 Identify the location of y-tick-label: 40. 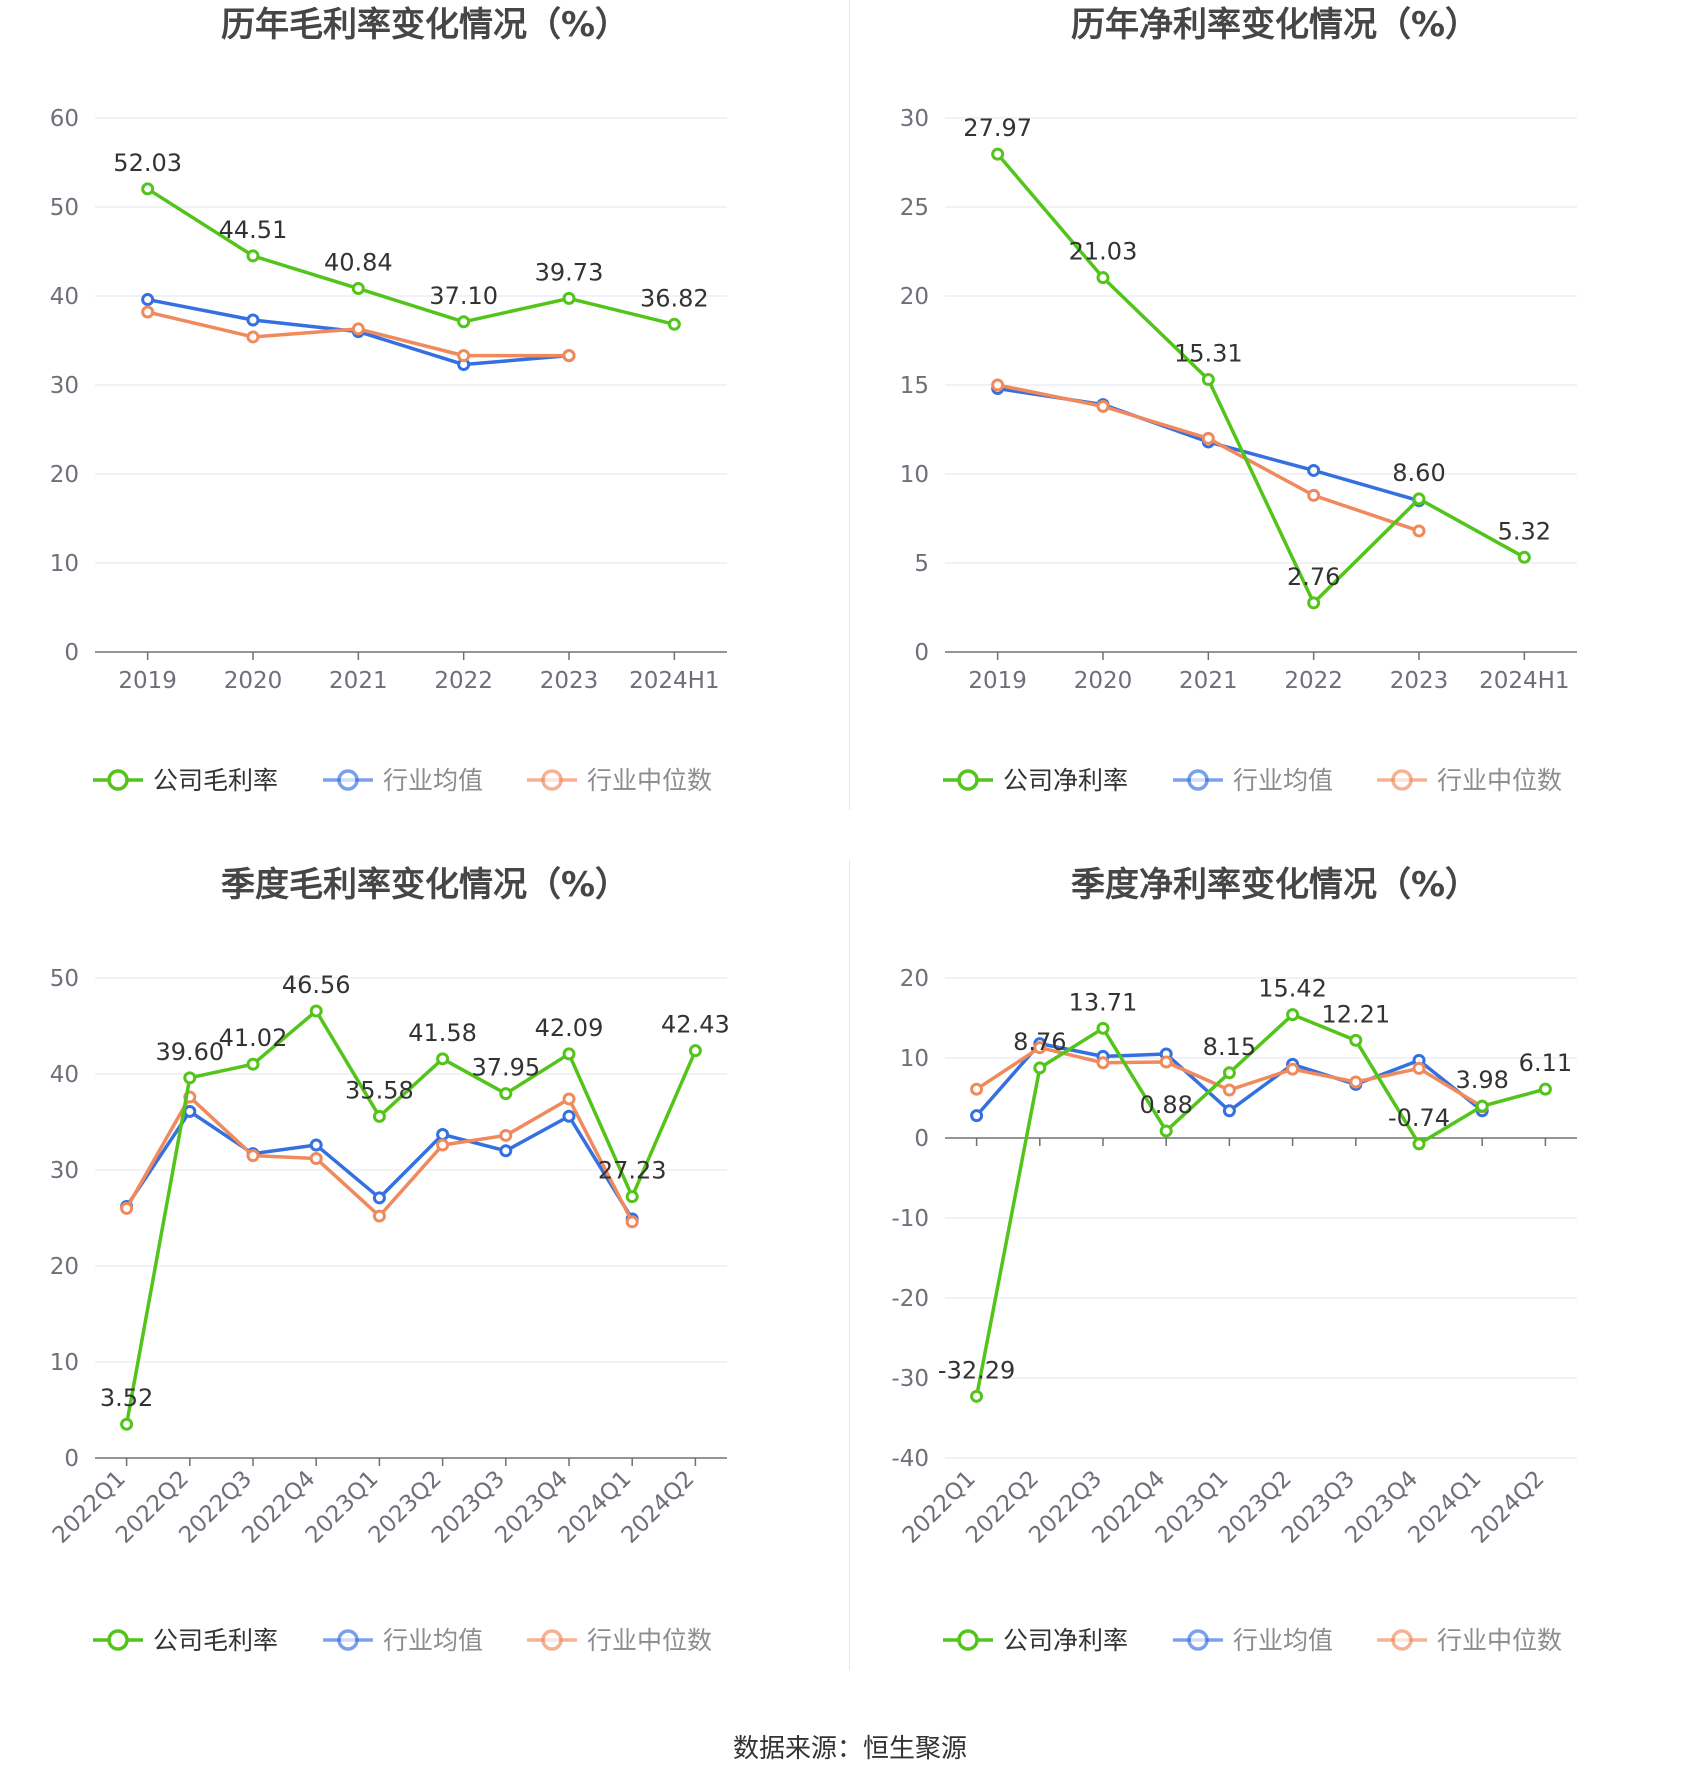
(64, 297).